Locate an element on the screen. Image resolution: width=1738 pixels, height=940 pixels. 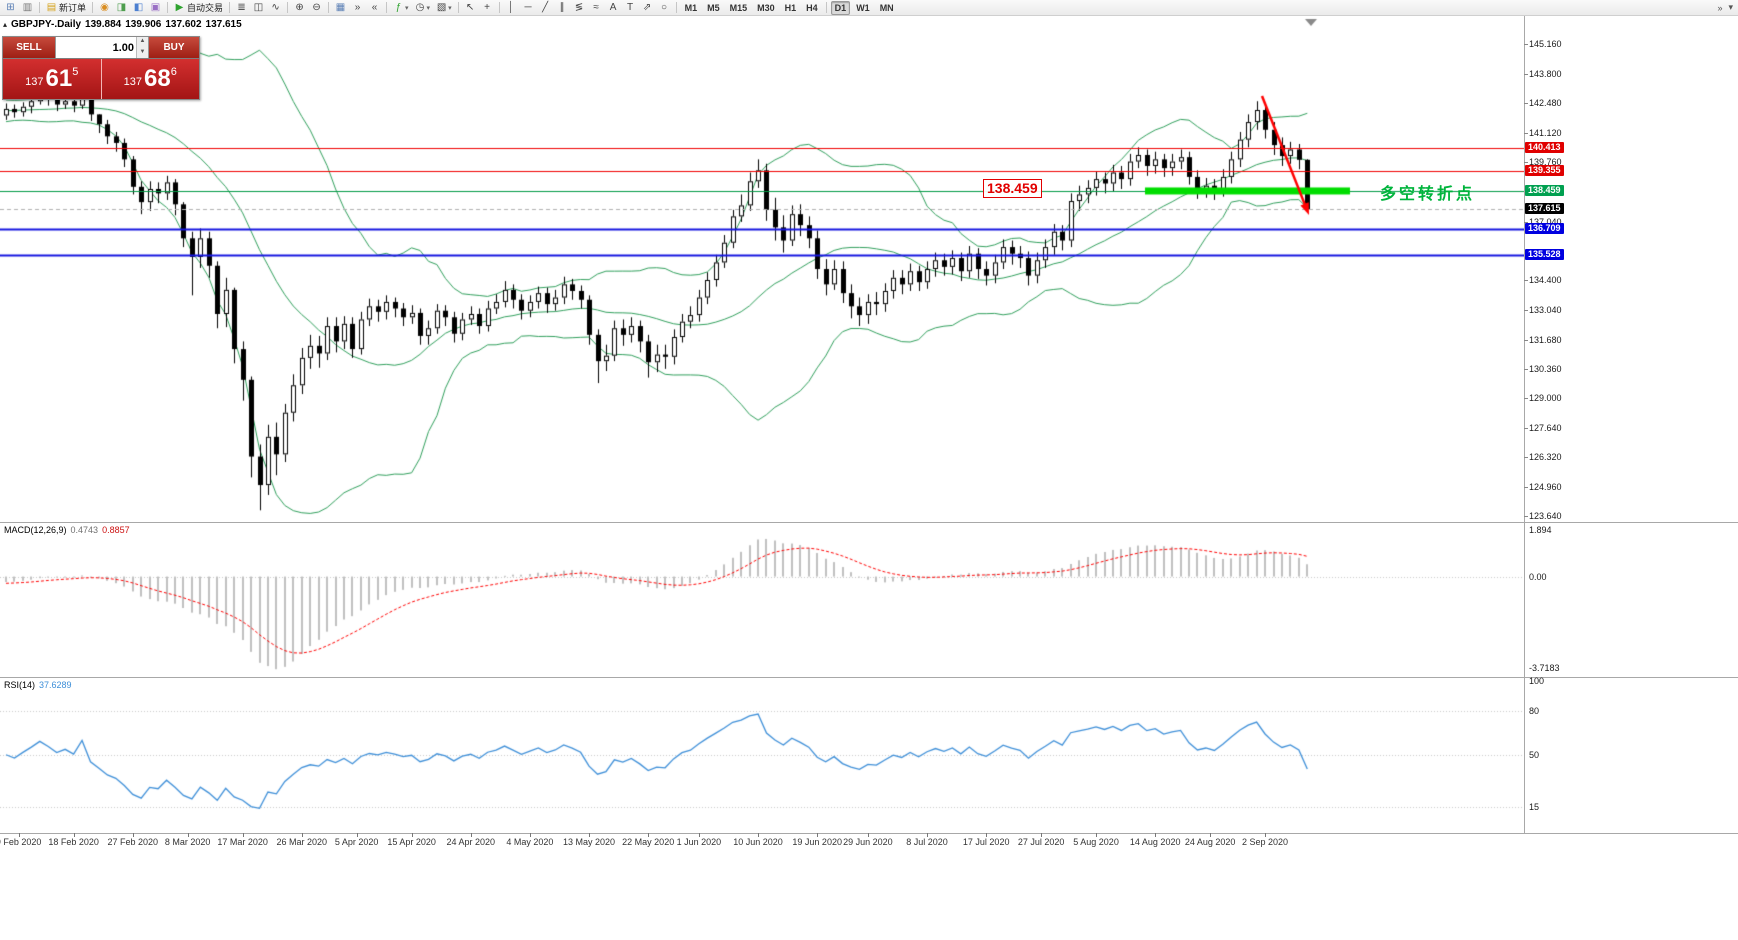
rsi-scale-label: 80 is located at coordinates (1534, 710).